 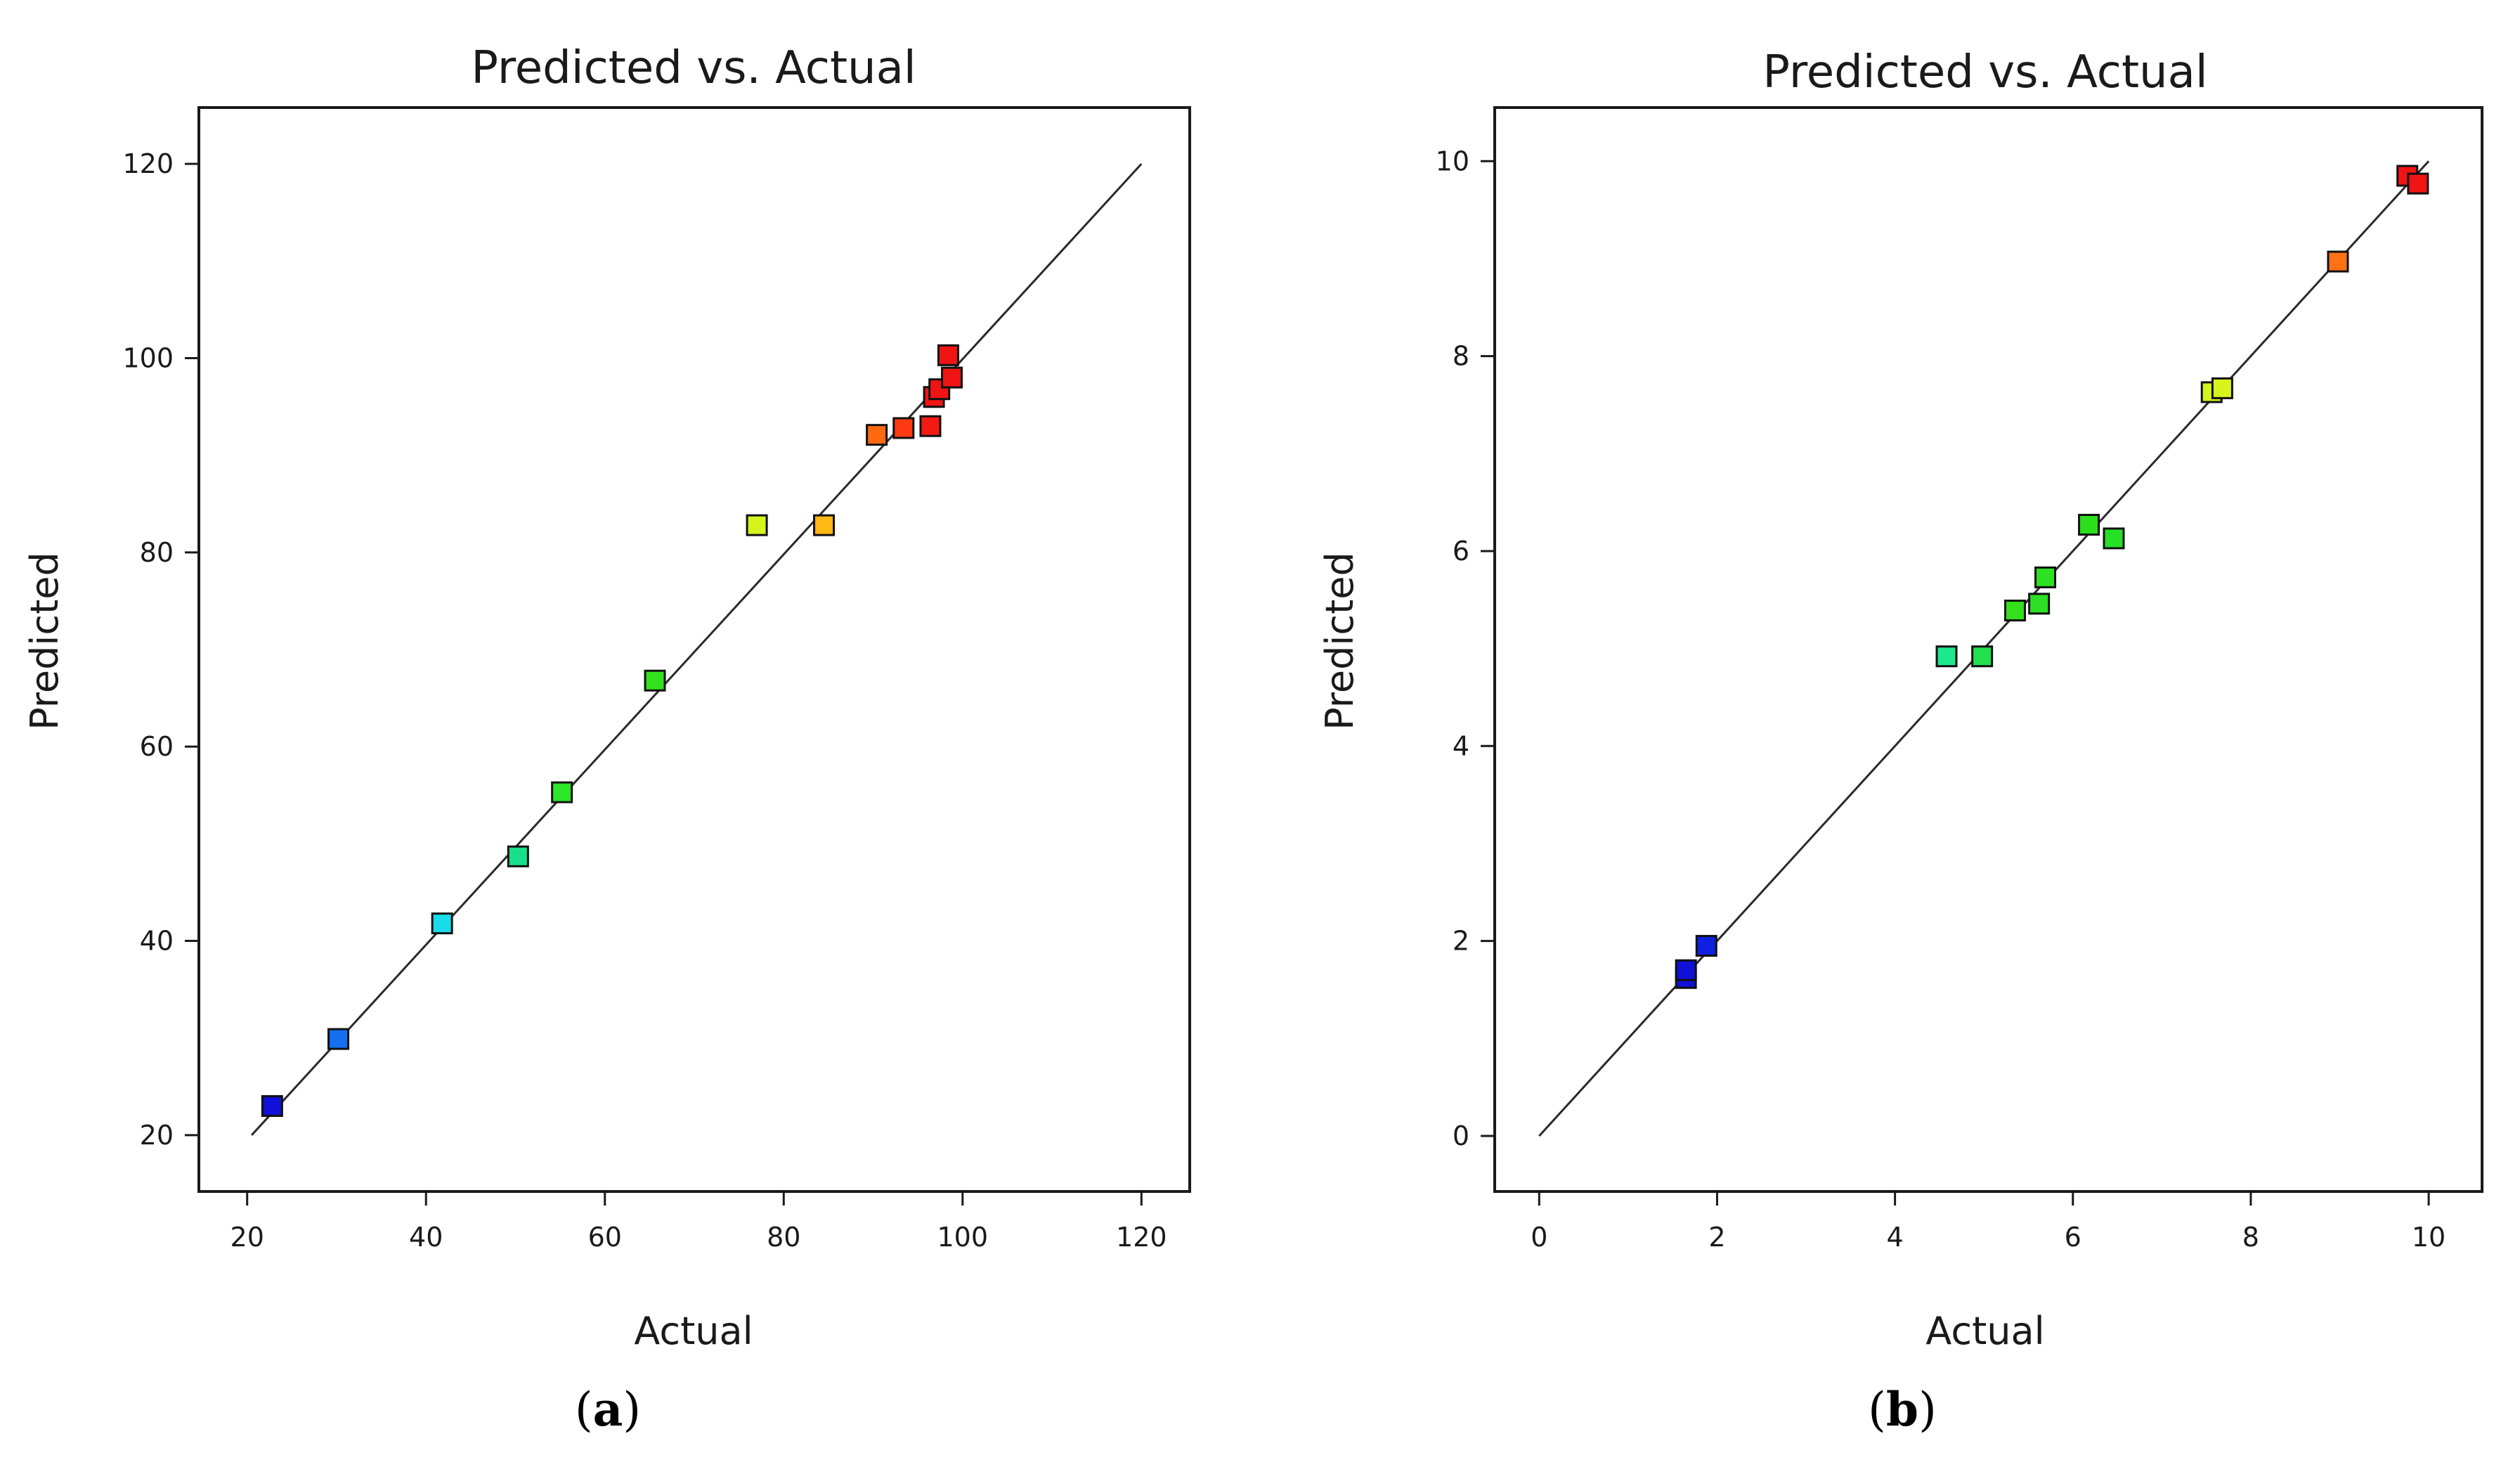 What do you see at coordinates (1453, 161) in the screenshot?
I see `y-tick-label: 10` at bounding box center [1453, 161].